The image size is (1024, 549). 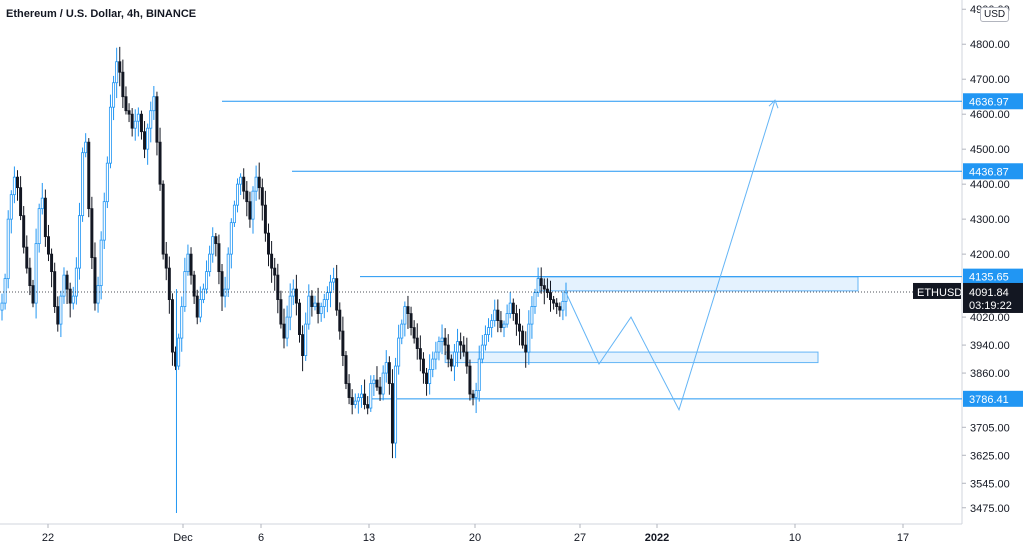 What do you see at coordinates (990, 150) in the screenshot?
I see `price-tick-label: 4500.00` at bounding box center [990, 150].